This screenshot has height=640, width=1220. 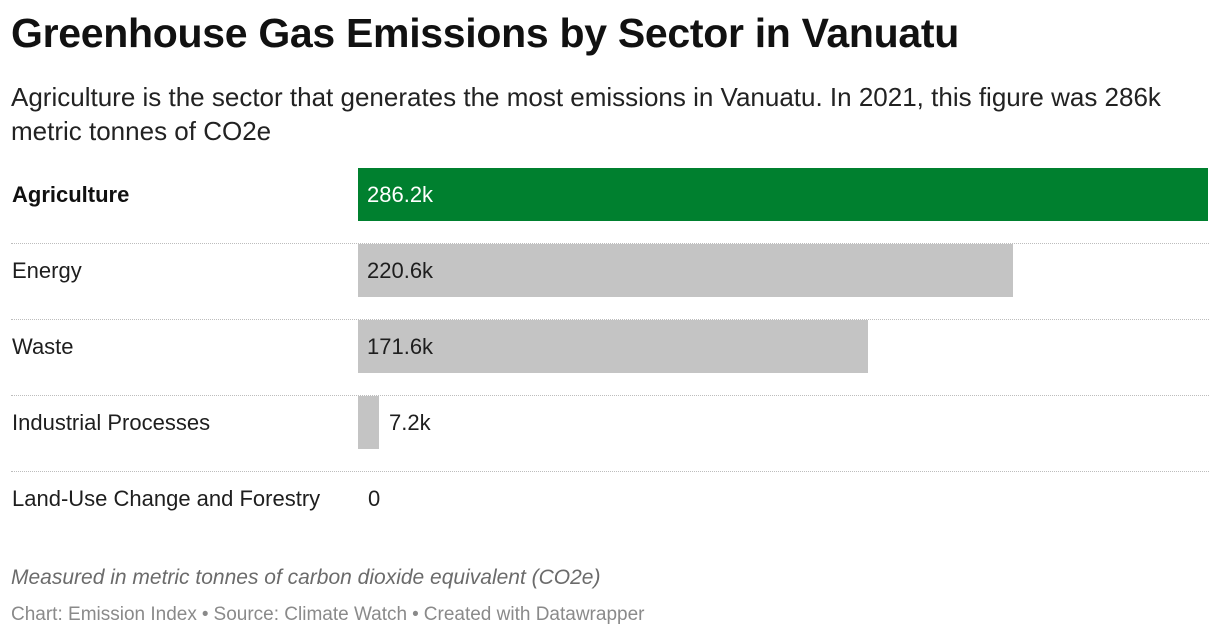 I want to click on value-label: 220.6k, so click(x=400, y=270).